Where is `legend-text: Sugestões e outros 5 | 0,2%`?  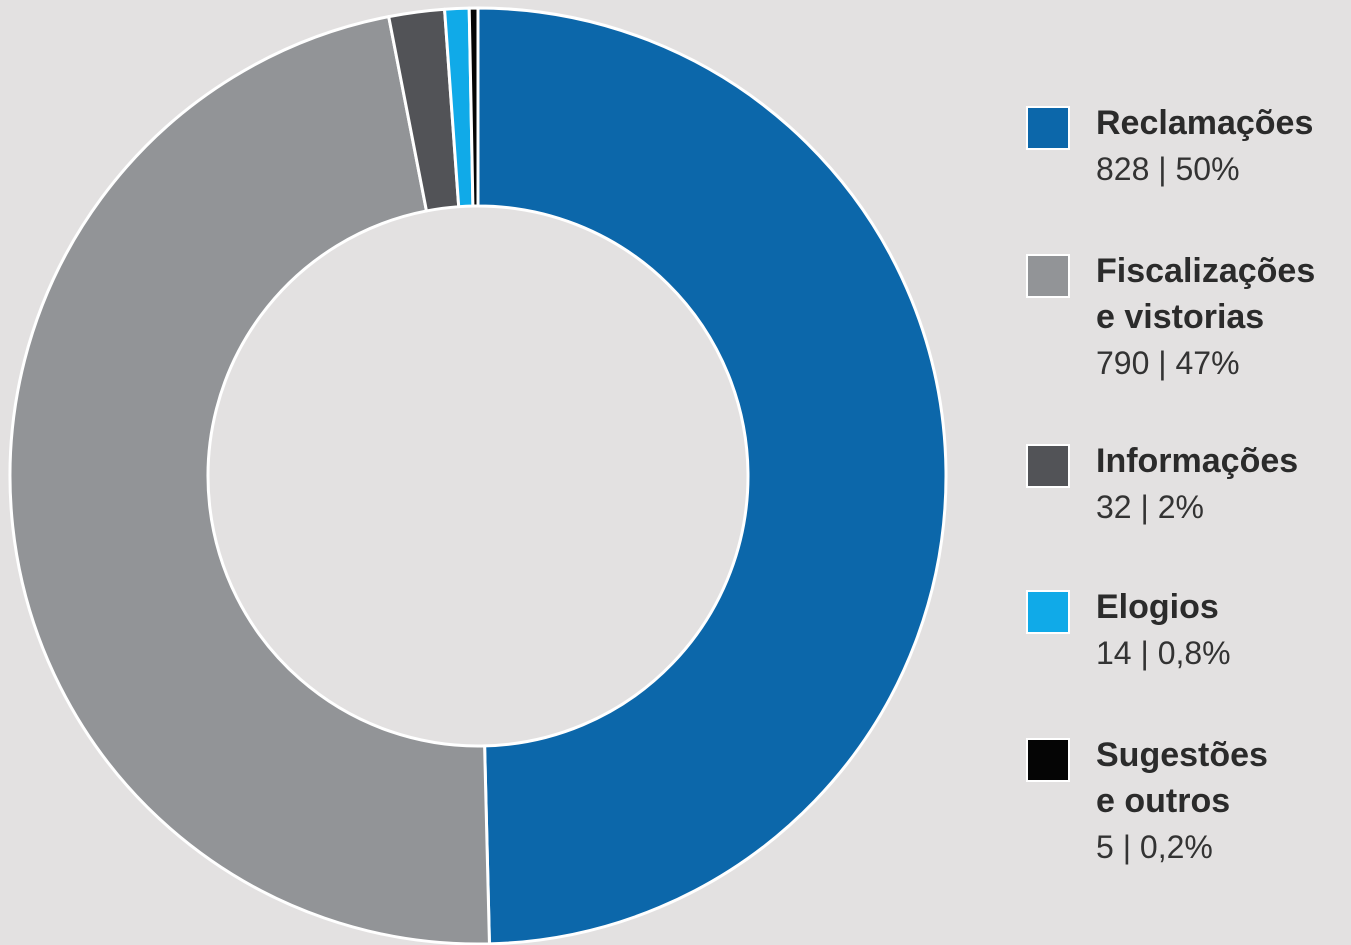 legend-text: Sugestões e outros 5 | 0,2% is located at coordinates (1223, 801).